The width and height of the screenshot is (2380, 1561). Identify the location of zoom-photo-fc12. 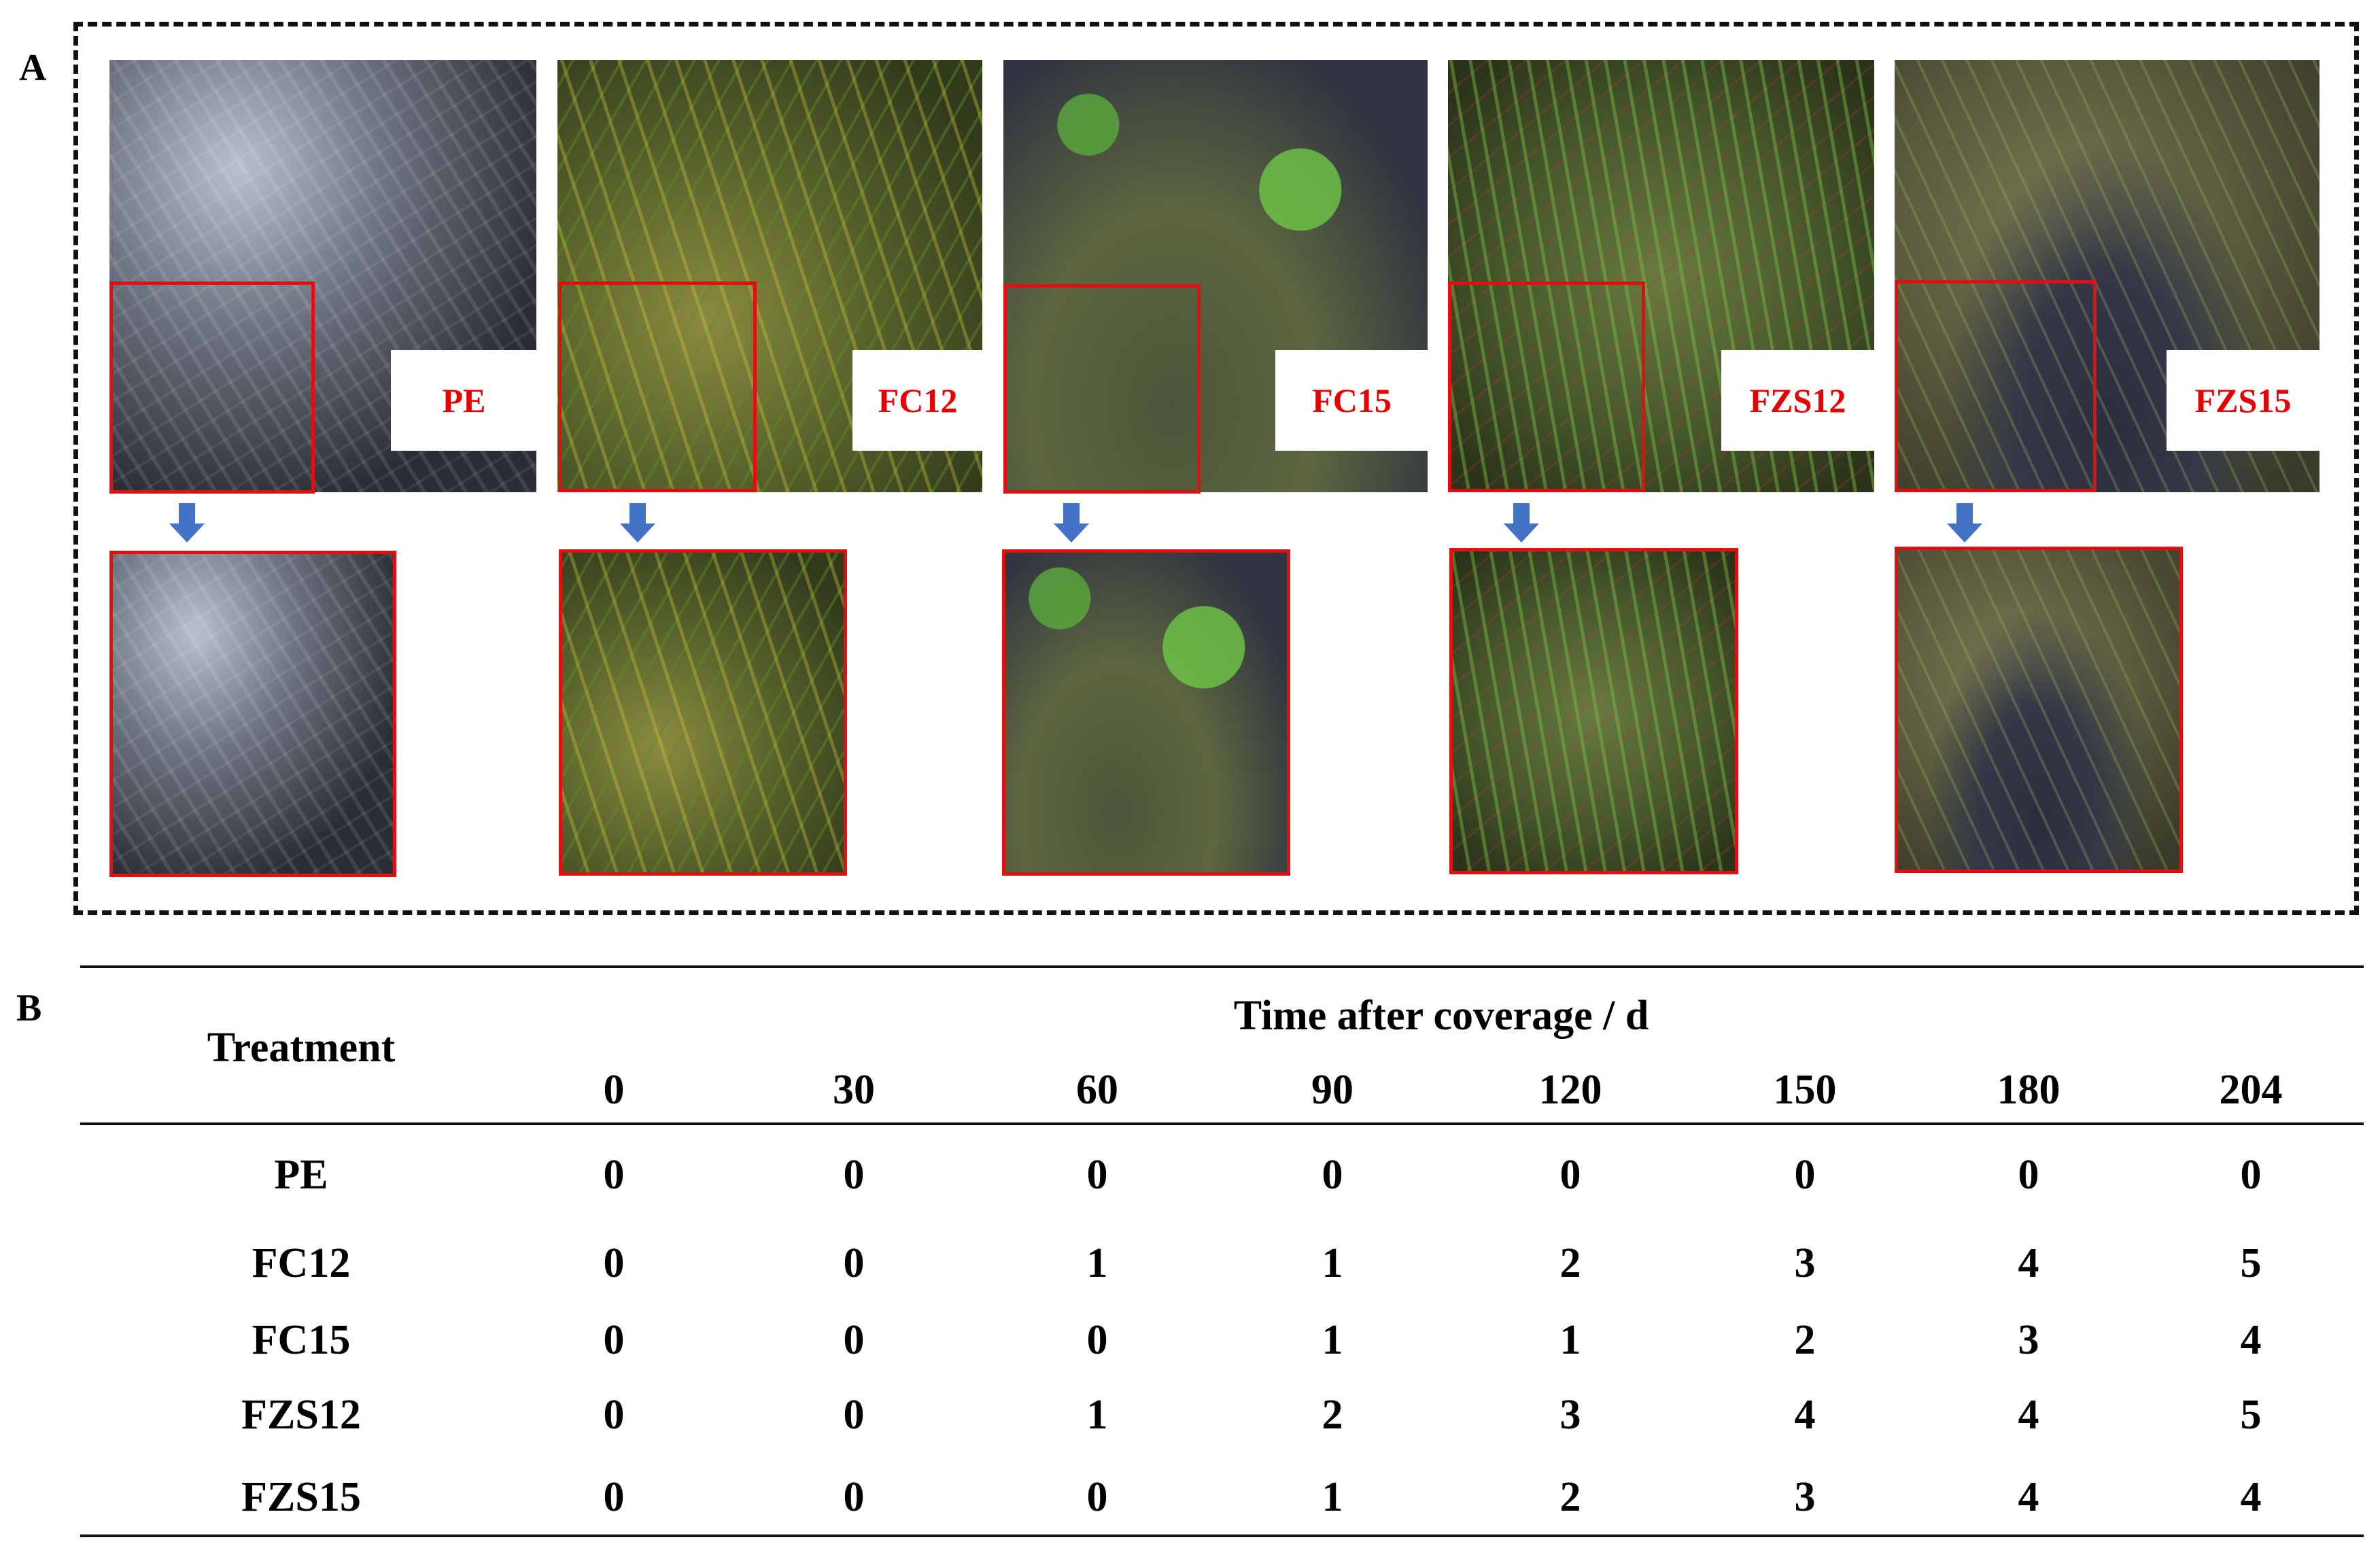
(703, 713).